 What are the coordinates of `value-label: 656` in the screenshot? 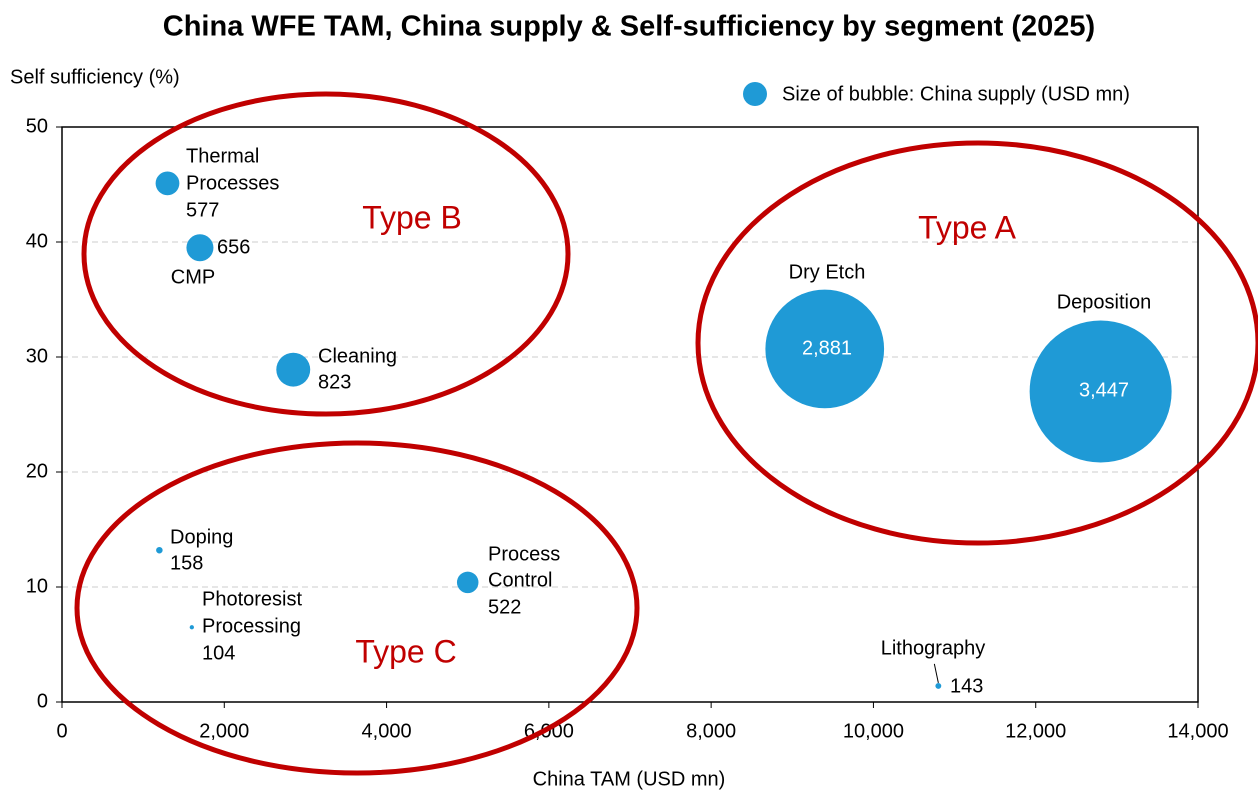 It's located at (233, 247).